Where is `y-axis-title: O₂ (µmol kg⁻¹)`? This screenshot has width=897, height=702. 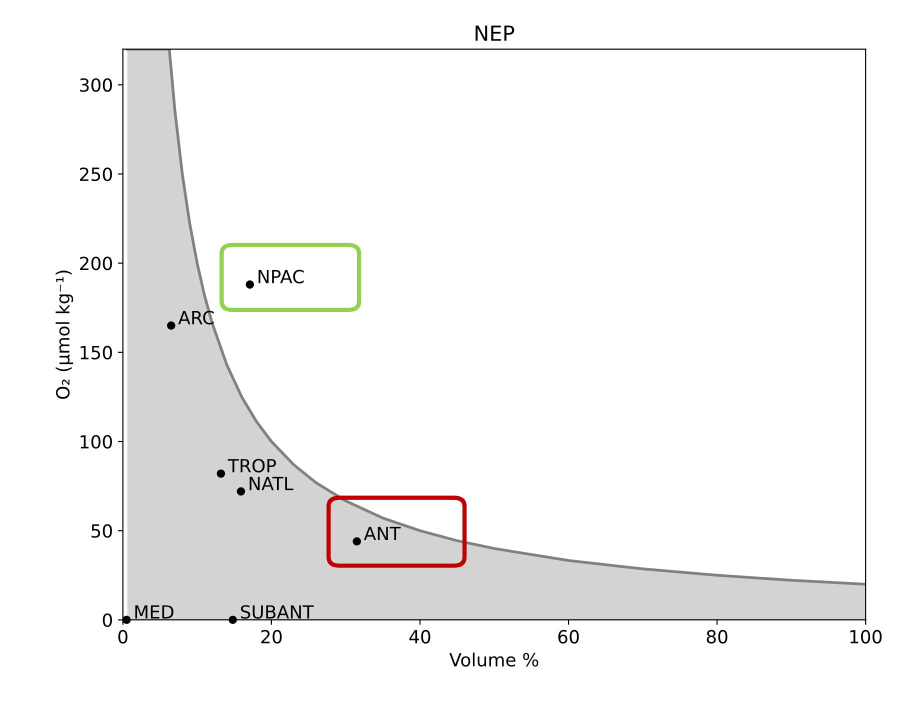
y-axis-title: O₂ (µmol kg⁻¹) is located at coordinates (65, 334).